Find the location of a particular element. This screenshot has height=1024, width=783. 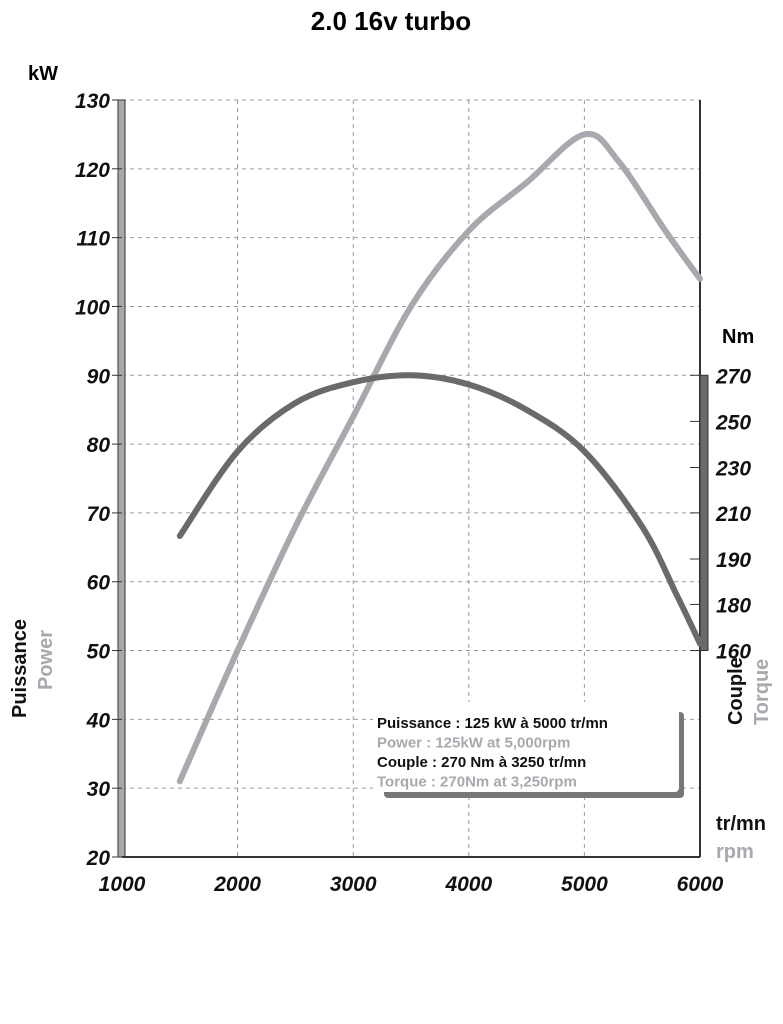

right-unit-label: Nm is located at coordinates (738, 337).